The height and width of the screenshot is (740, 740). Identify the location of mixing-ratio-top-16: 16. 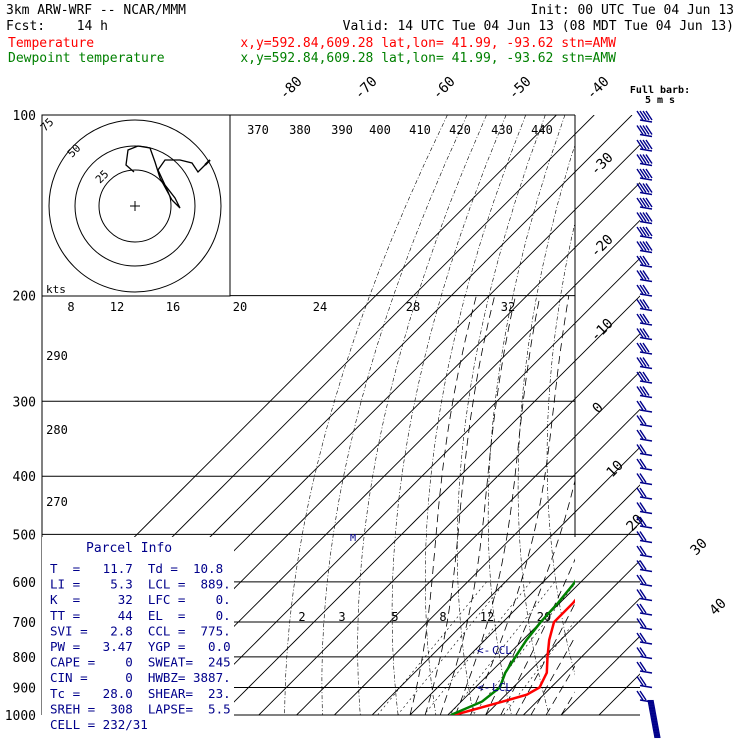
(173, 307).